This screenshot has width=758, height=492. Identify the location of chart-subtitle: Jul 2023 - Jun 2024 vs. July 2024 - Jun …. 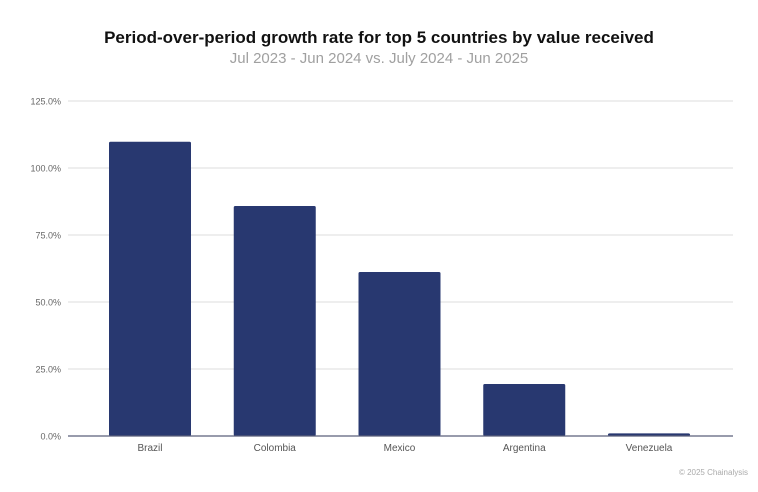
(379, 58).